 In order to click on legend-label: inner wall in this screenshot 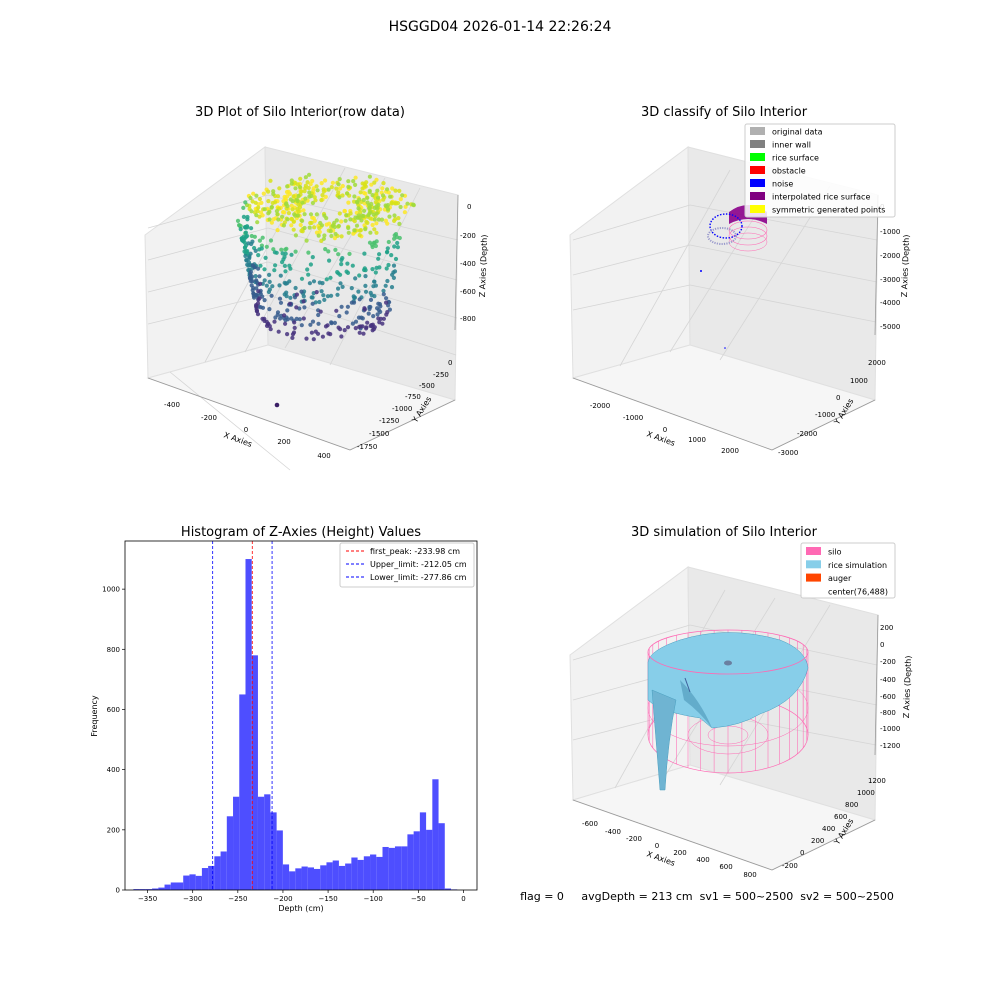, I will do `click(791, 145)`.